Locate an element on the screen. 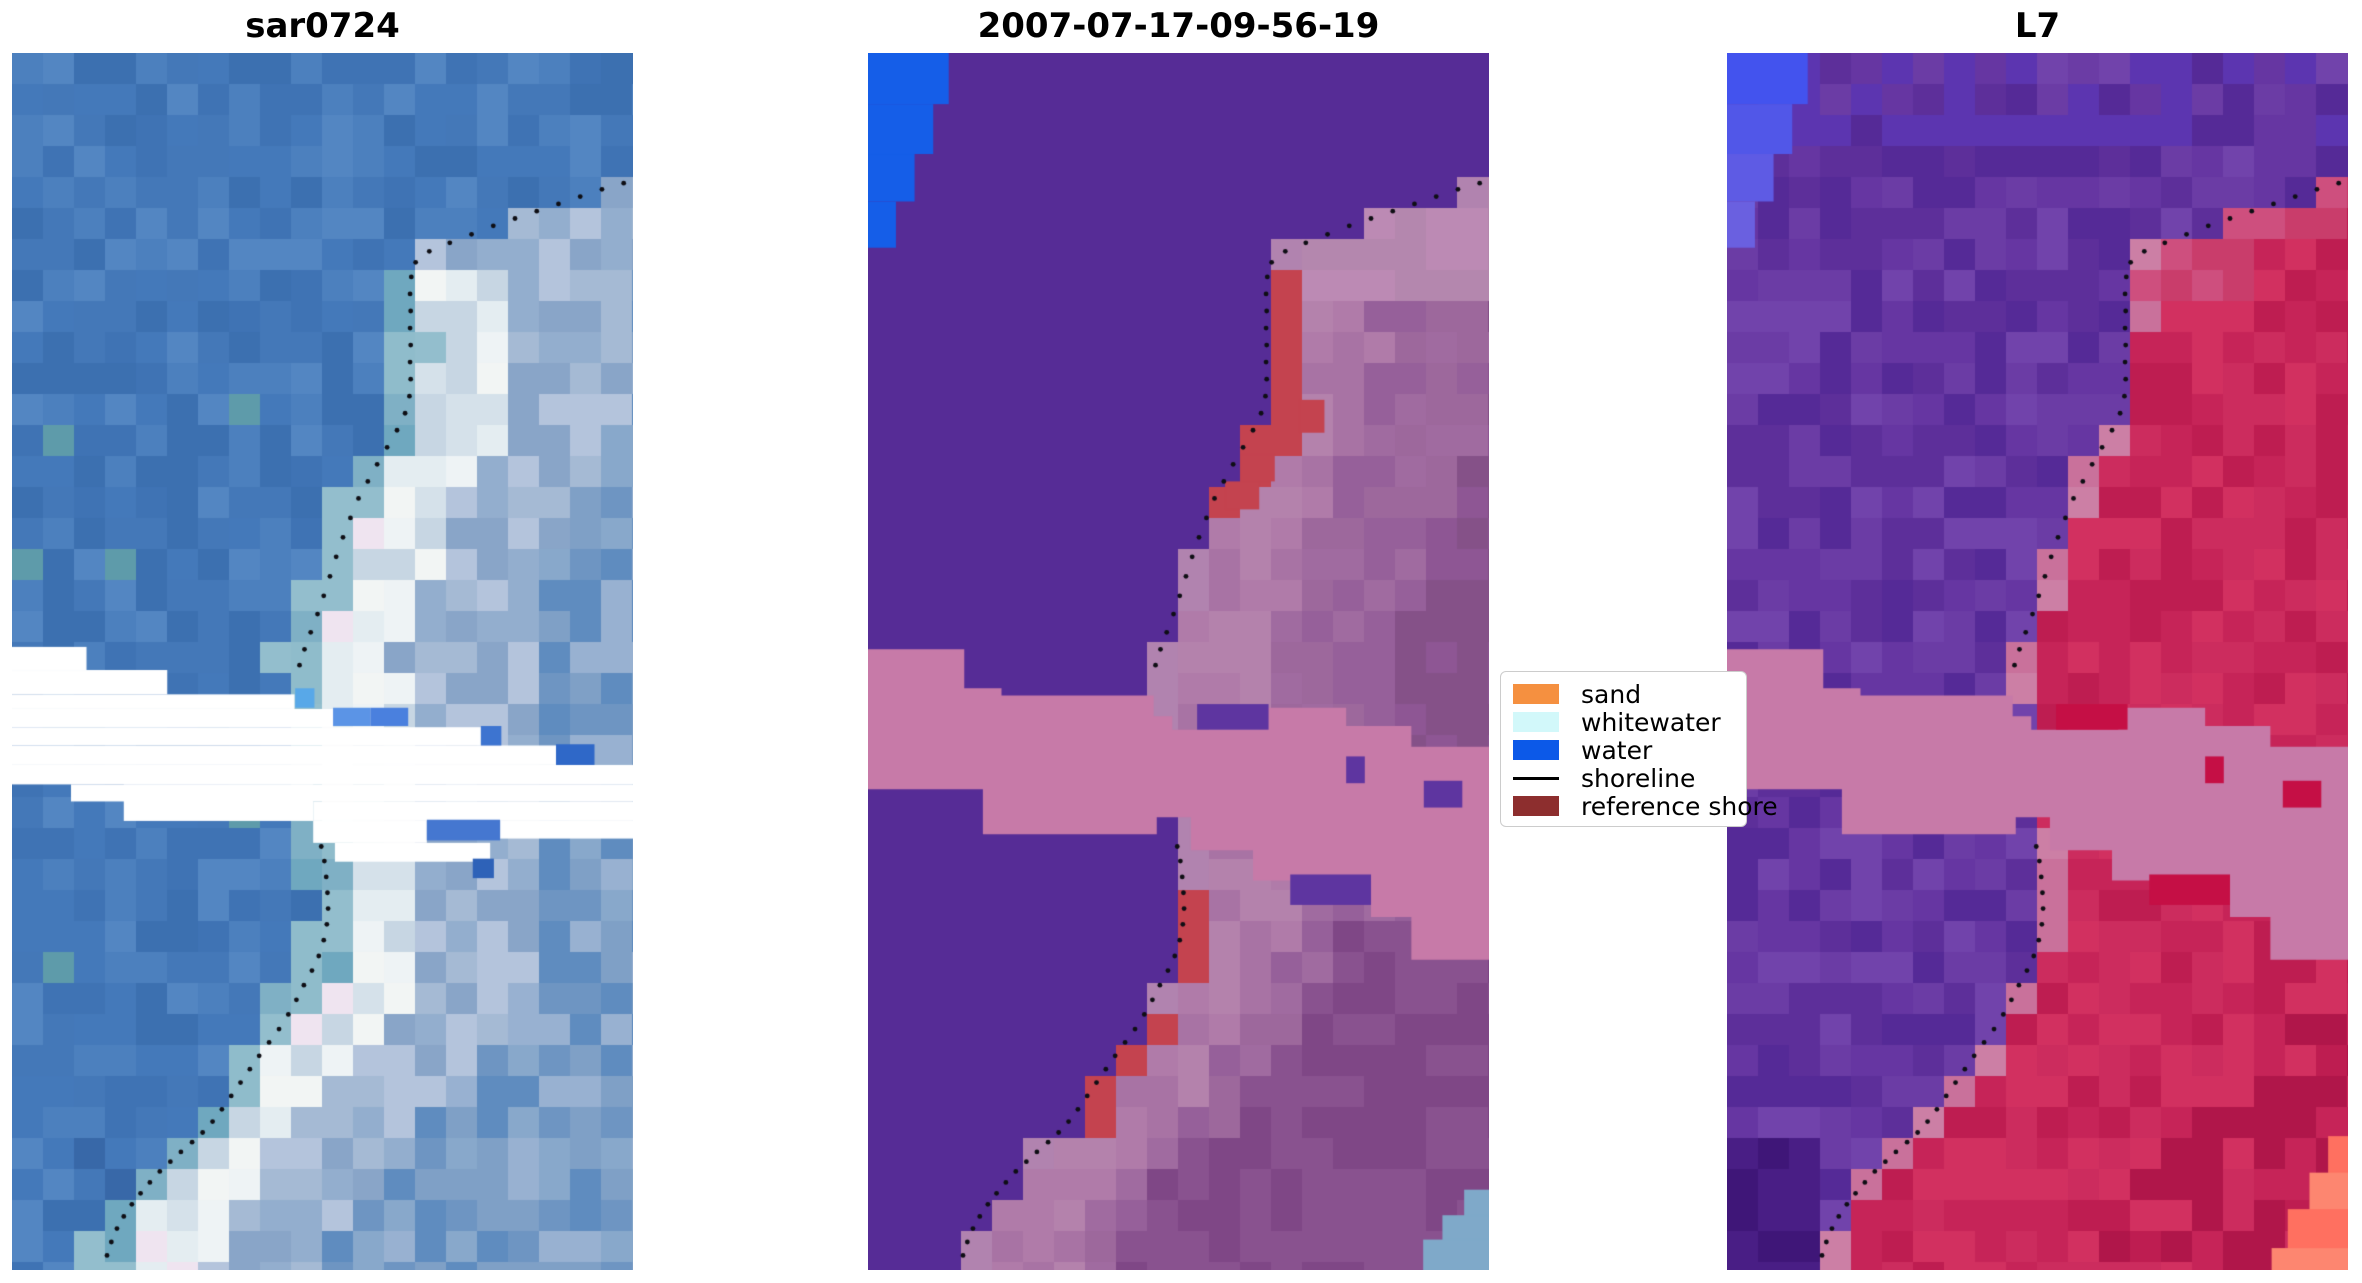 This screenshot has height=1283, width=2362. legend-label-sand: sand is located at coordinates (1611, 694).